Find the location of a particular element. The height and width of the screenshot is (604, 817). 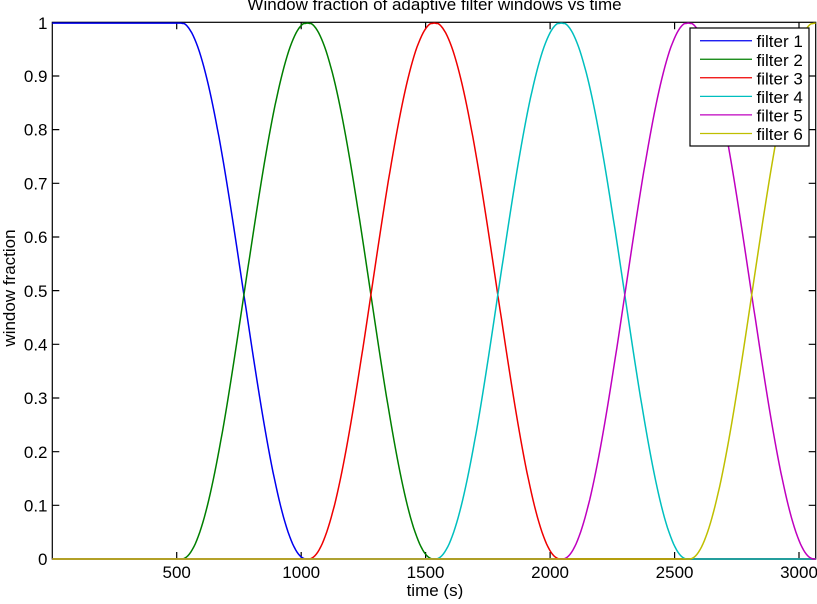

svg-text: filter 5 is located at coordinates (780, 115).